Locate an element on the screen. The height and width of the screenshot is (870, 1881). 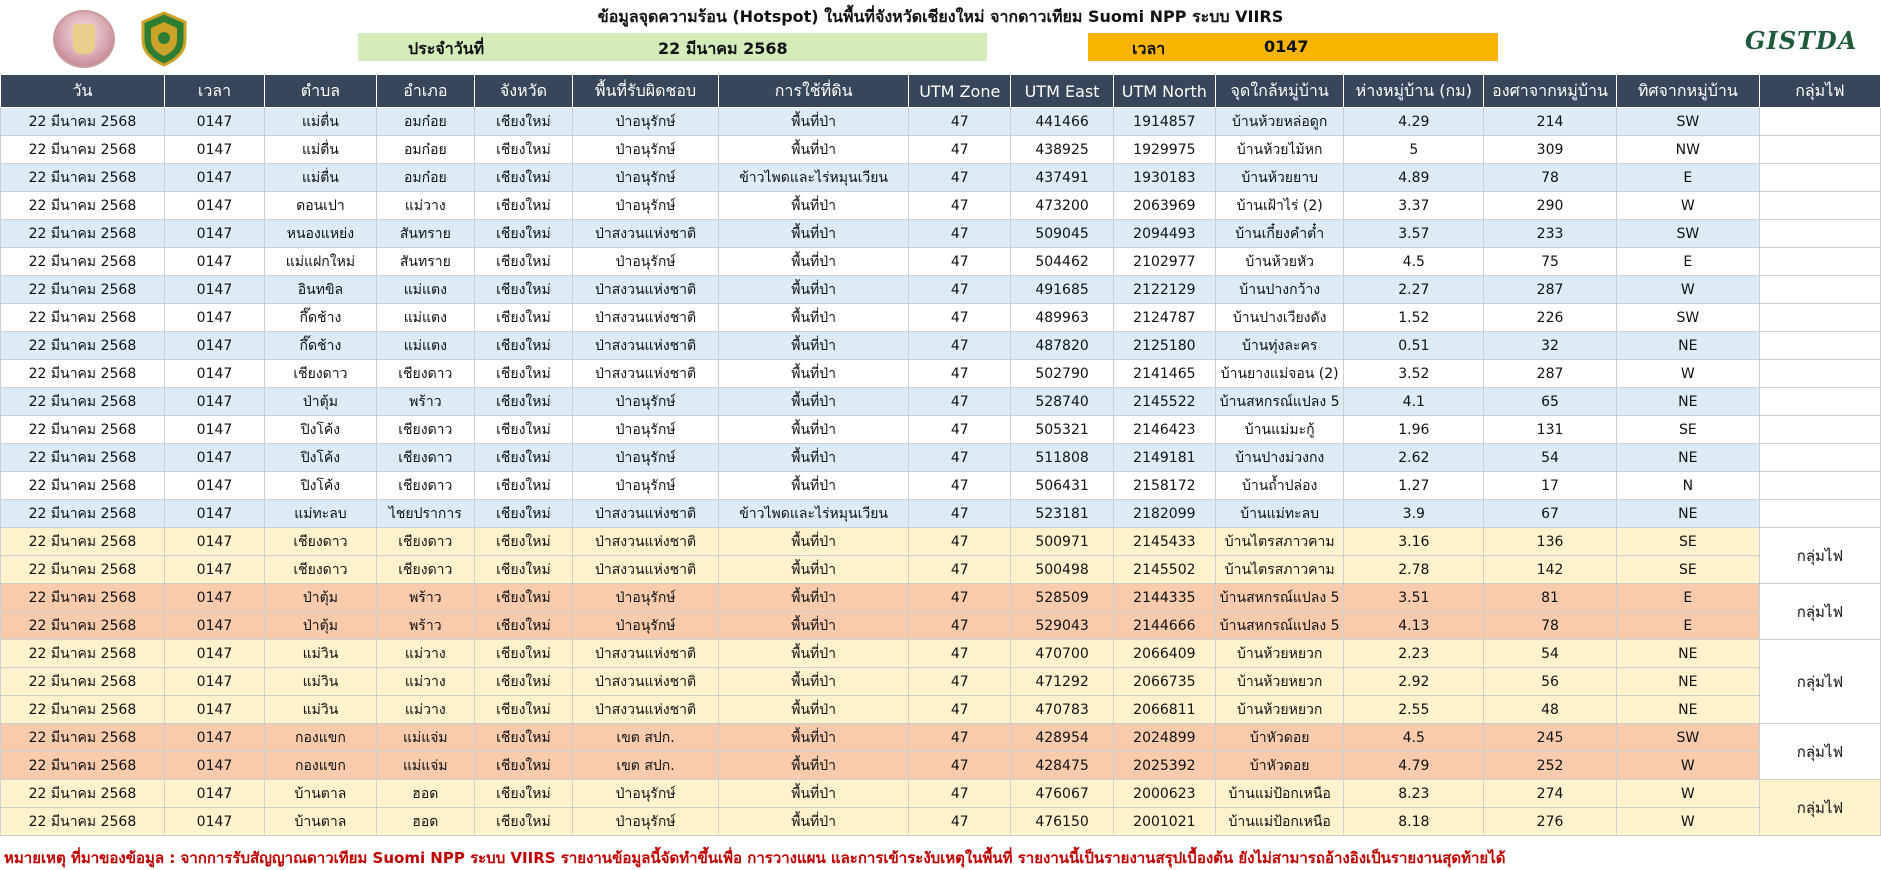
column-header: เวลา is located at coordinates (214, 91).